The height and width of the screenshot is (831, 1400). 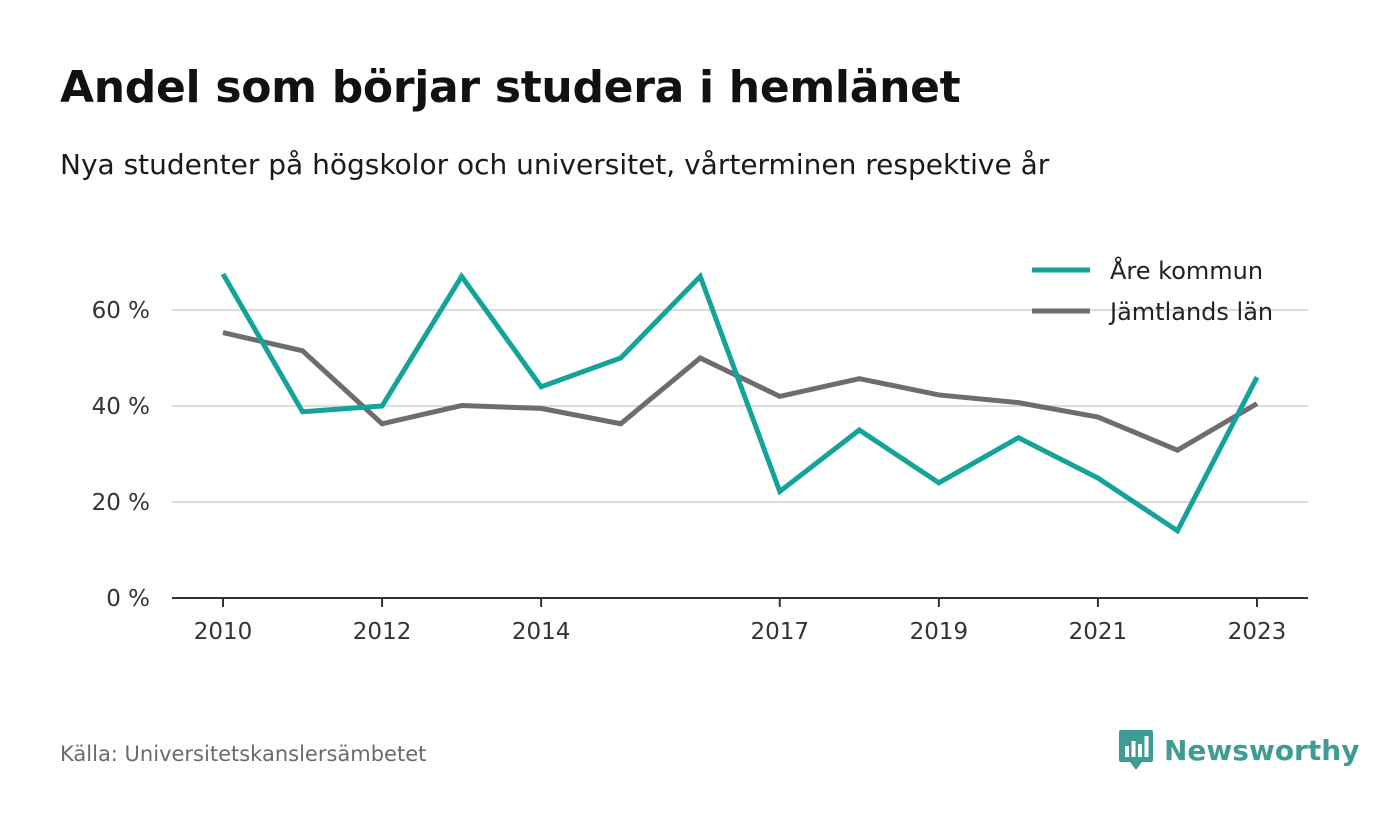 What do you see at coordinates (121, 311) in the screenshot?
I see `y-tick-label: 60 %` at bounding box center [121, 311].